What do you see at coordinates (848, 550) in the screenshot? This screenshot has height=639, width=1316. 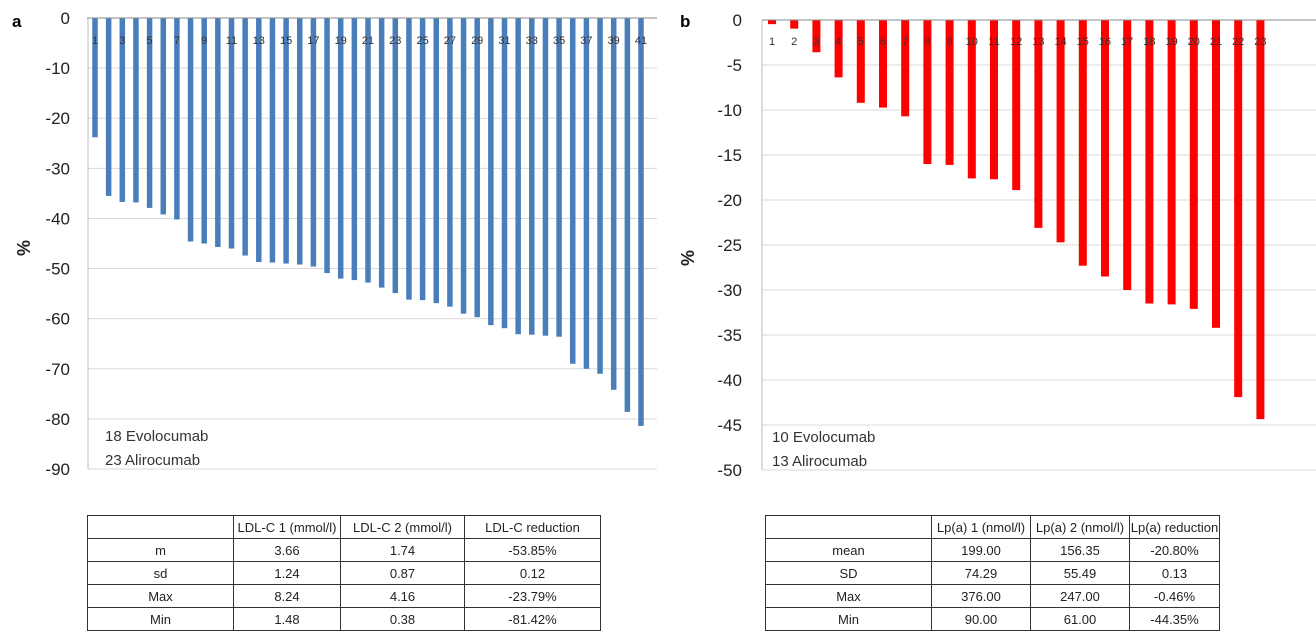 I see `table-cell: mean` at bounding box center [848, 550].